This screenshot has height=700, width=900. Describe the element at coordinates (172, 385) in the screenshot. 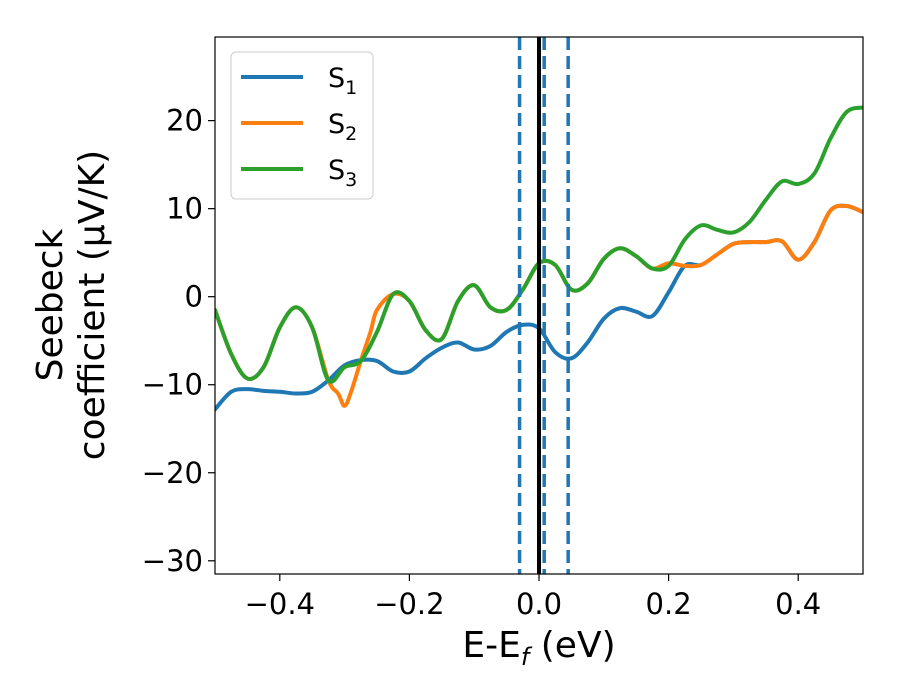

I see `y-tick-label: −10` at that location.